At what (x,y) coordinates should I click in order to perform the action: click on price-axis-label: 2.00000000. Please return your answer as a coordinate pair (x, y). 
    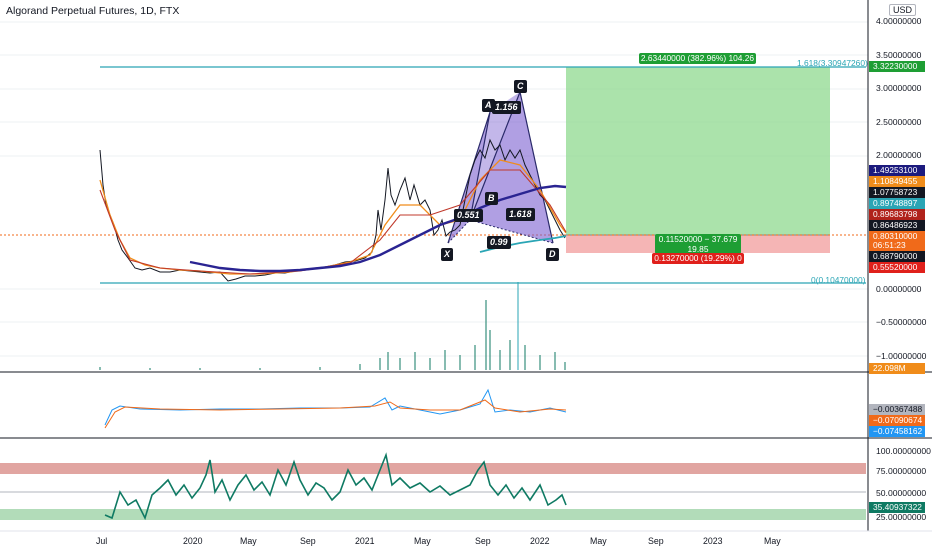
    Looking at the image, I should click on (899, 155).